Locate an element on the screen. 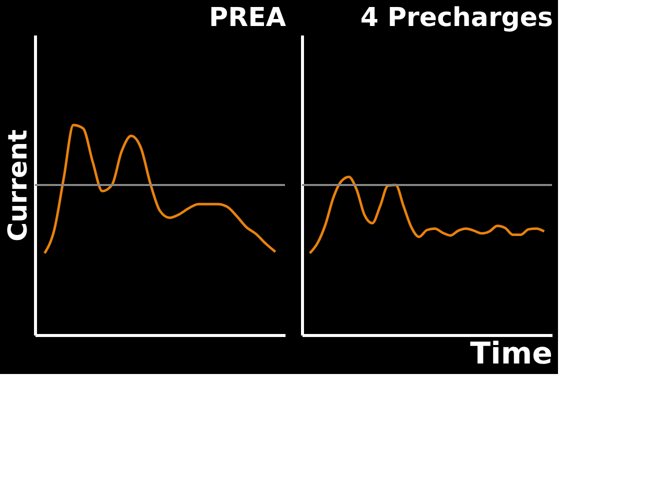 The image size is (660, 481). x-axis-title: Time is located at coordinates (511, 354).